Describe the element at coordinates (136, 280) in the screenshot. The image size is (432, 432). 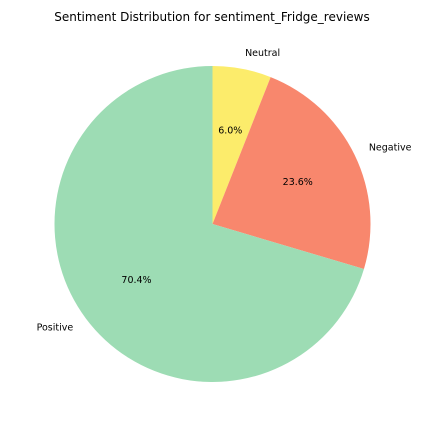
I see `slice-percent-positive: 70.4%` at that location.